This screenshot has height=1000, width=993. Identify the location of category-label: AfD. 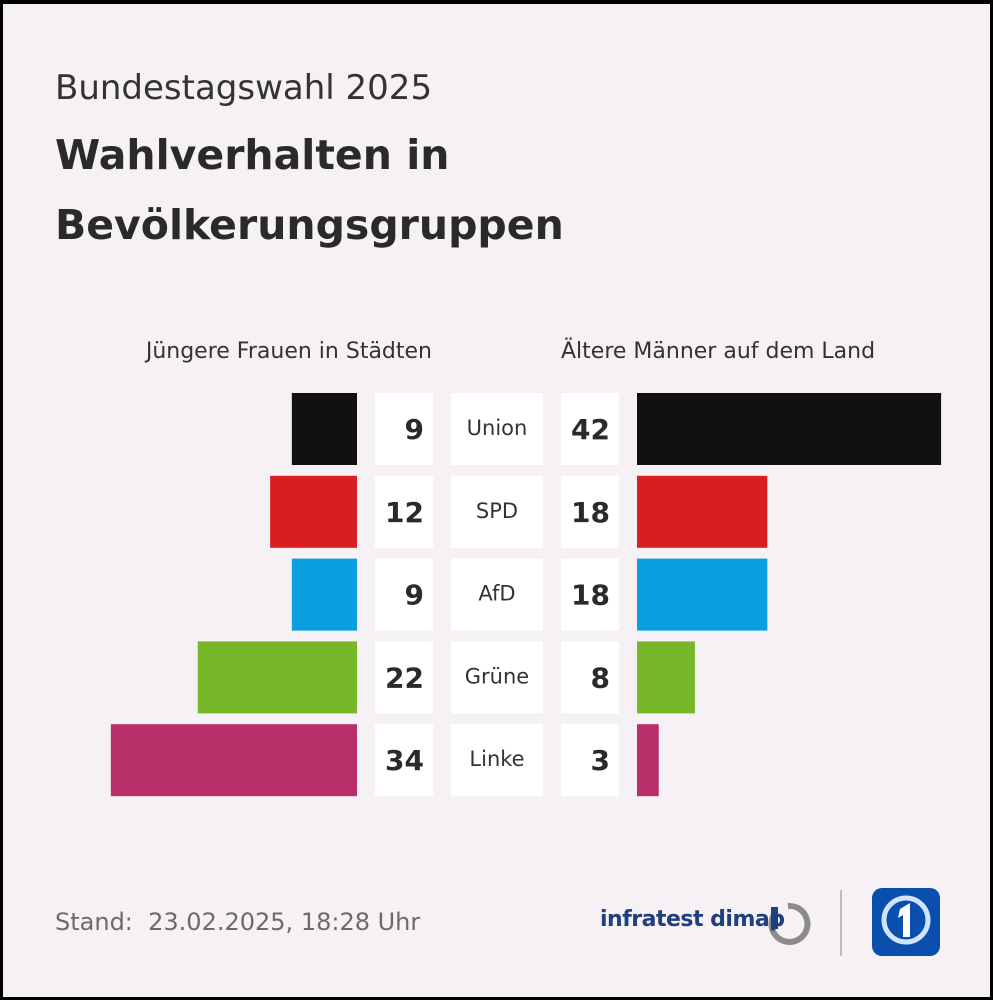
(496, 594).